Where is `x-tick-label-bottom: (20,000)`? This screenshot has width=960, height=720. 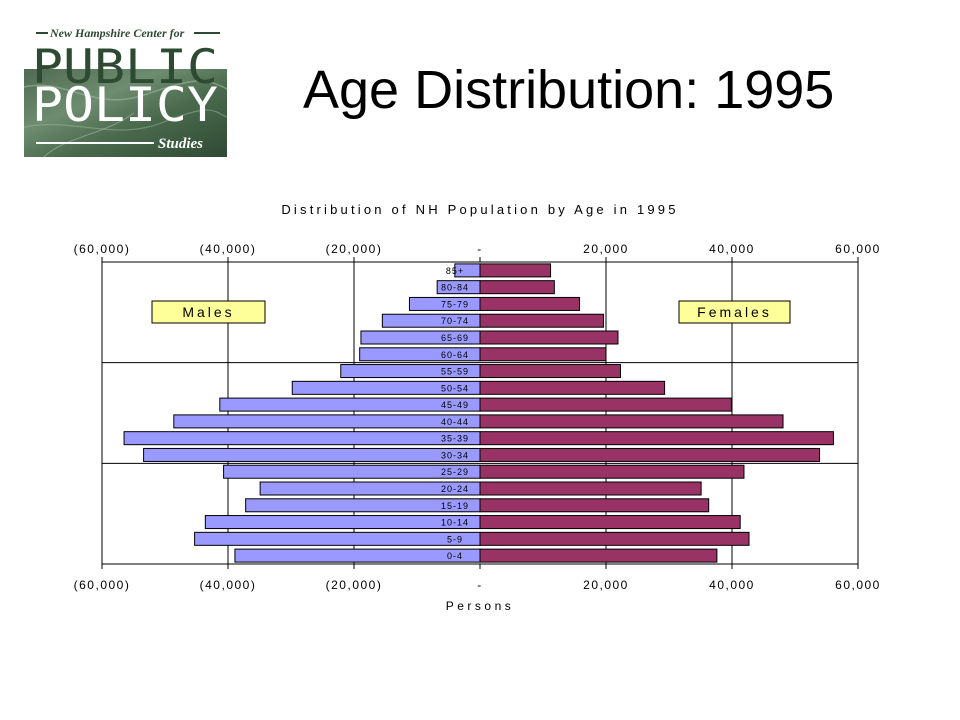
x-tick-label-bottom: (20,000) is located at coordinates (354, 585).